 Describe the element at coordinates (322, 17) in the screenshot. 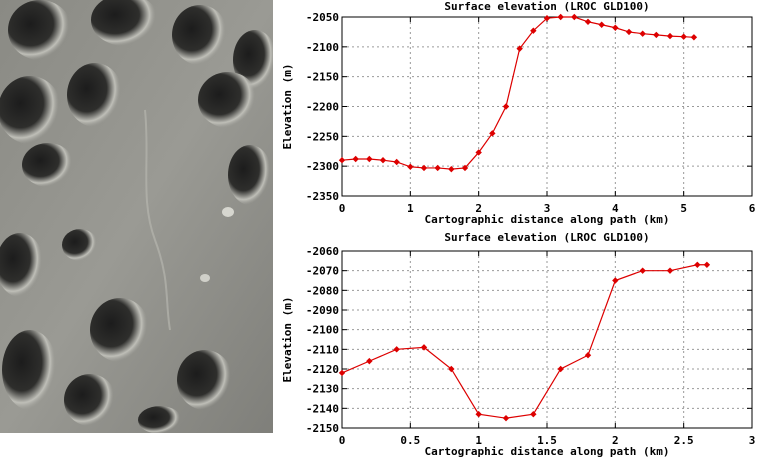

I see `y-tick-label: -2050` at that location.